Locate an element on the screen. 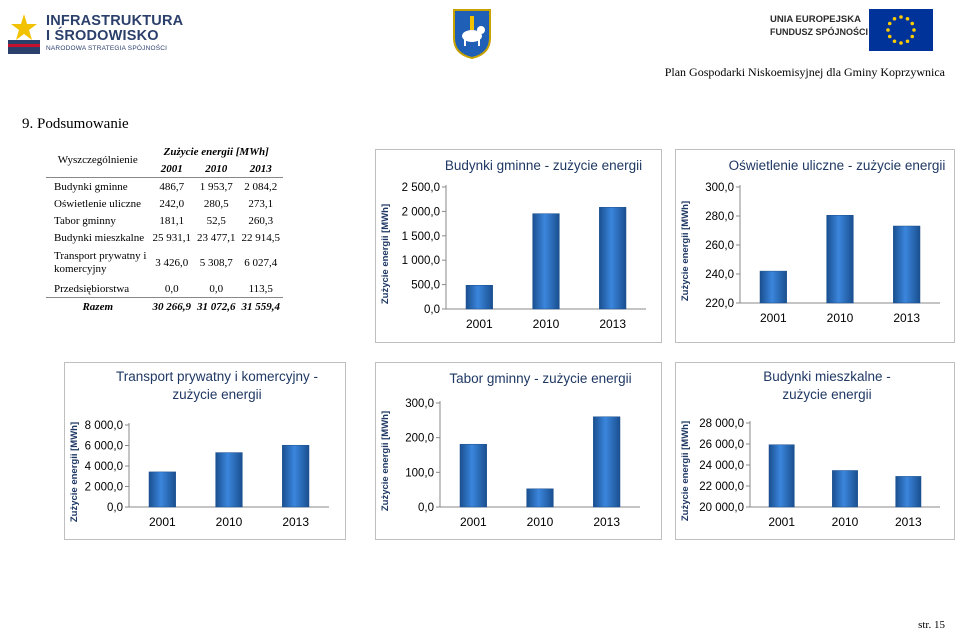 This screenshot has height=633, width=959. chart-title: Budynki gminne - zużycie energii is located at coordinates (543, 165).